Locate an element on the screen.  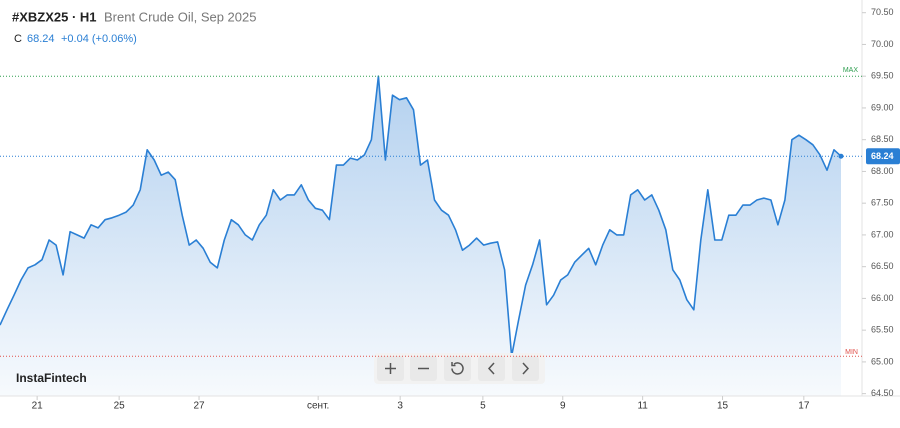
x-tick-label: 5 is located at coordinates (483, 406).